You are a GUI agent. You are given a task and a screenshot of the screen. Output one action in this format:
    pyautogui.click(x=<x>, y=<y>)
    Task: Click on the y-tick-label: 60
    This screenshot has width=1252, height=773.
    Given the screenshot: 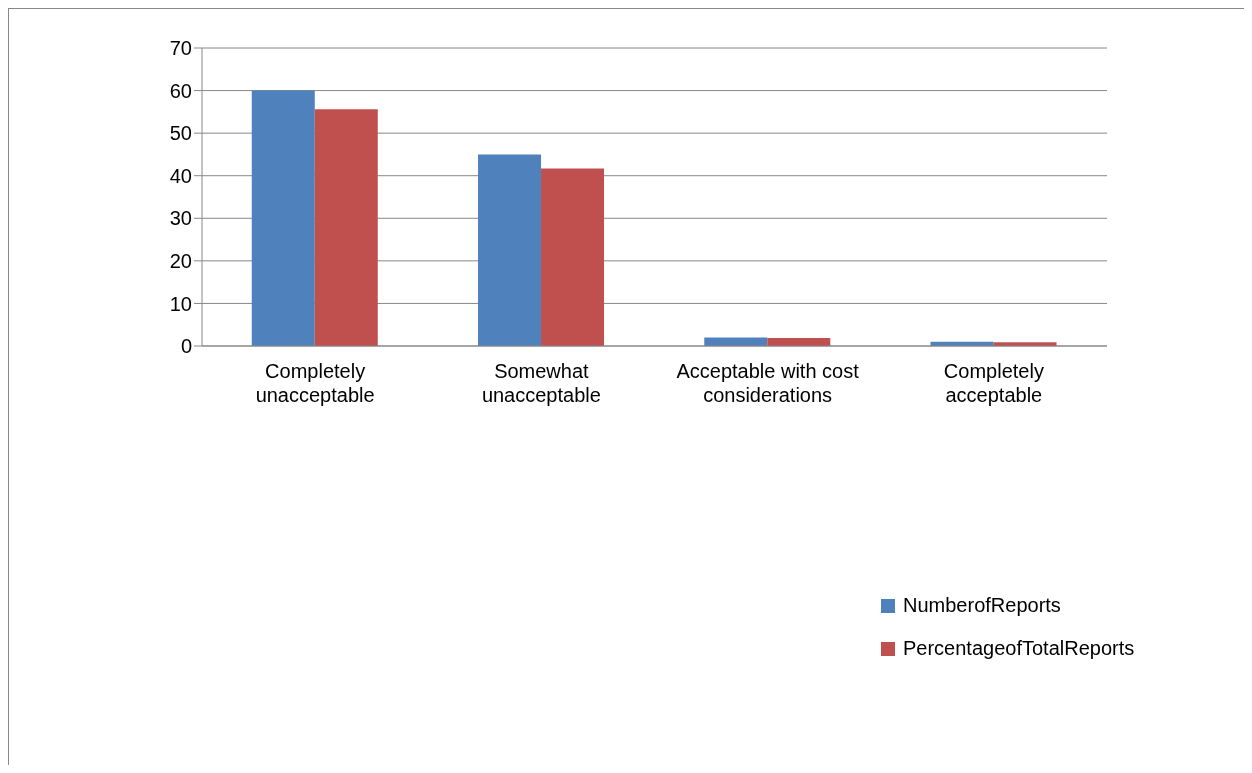 What is the action you would take?
    pyautogui.click(x=180, y=90)
    